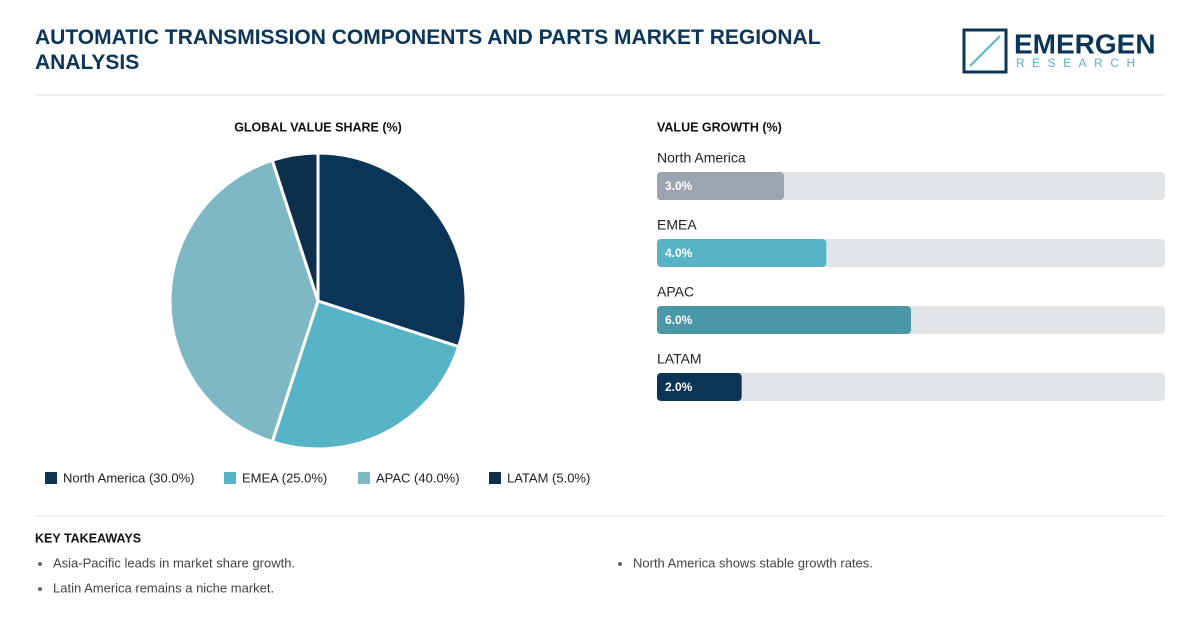 This screenshot has width=1200, height=620. What do you see at coordinates (679, 387) in the screenshot?
I see `bar-value-label: 2.0%` at bounding box center [679, 387].